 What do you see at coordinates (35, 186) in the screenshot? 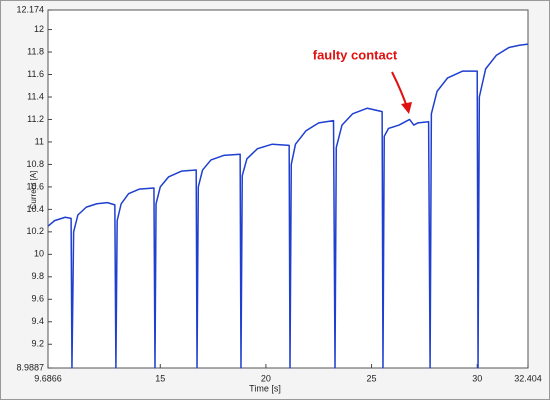
I see `y-tick-label: 10.6` at bounding box center [35, 186].